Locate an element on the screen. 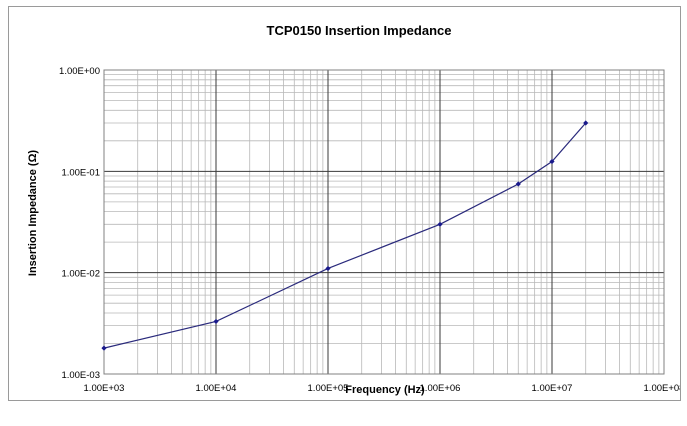 This screenshot has width=687, height=426. x-axis-label: Frequency (Hz) is located at coordinates (385, 390).